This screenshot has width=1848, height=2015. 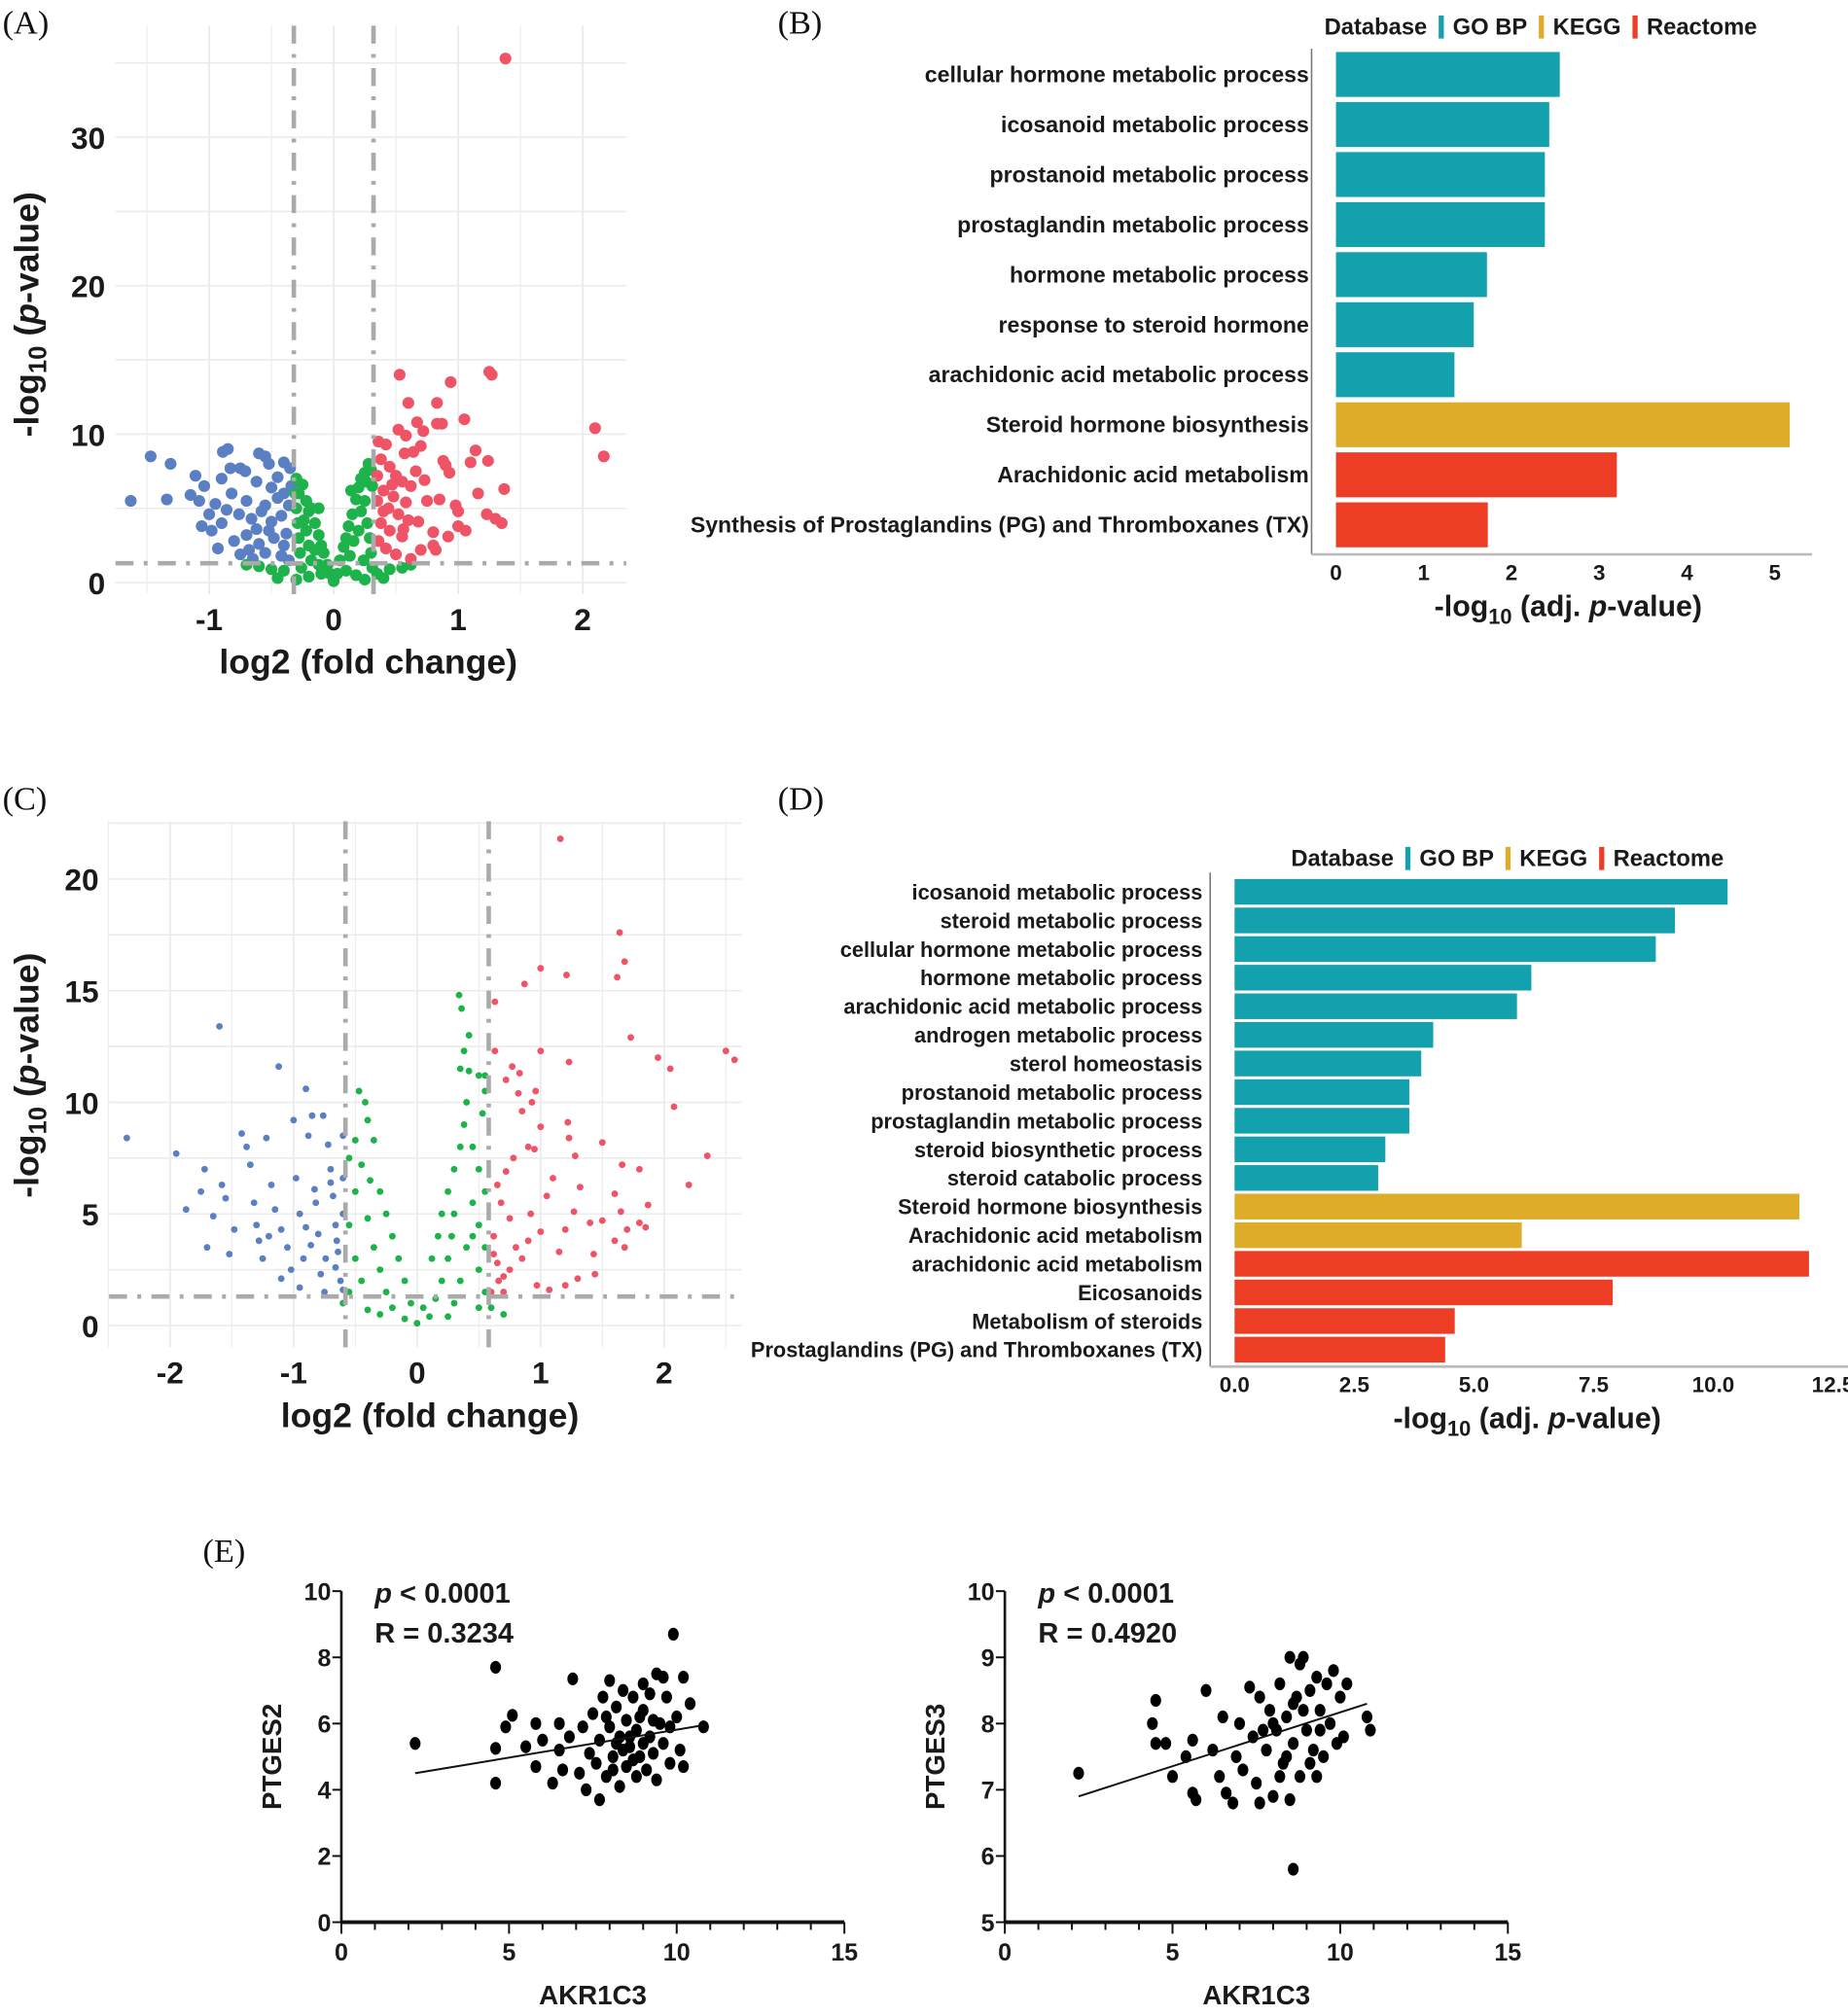 I want to click on x-tick-label: 2, so click(x=582, y=619).